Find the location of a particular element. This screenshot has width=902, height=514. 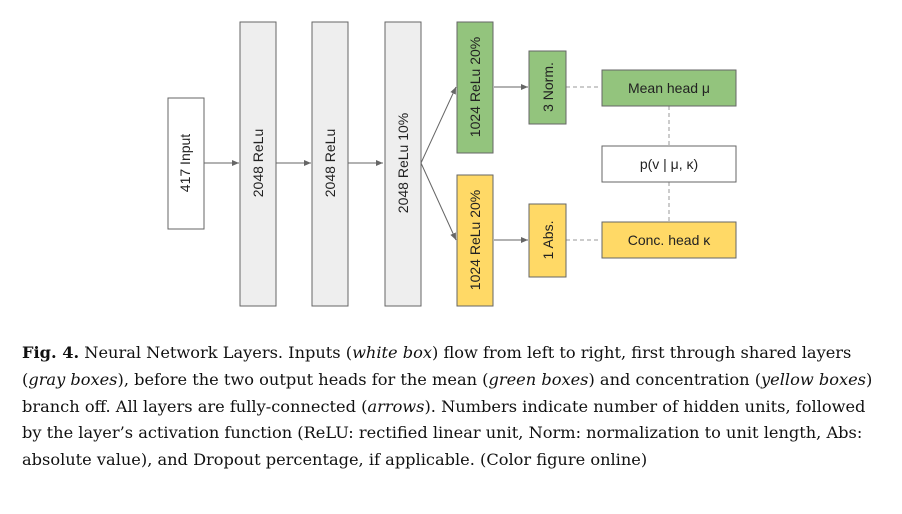

norm-layer: 3 Norm. is located at coordinates (547, 87).